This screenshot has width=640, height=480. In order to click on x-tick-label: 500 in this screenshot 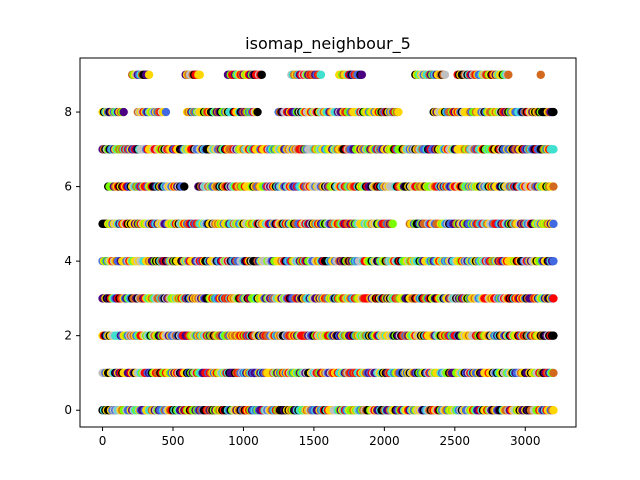, I will do `click(173, 441)`.